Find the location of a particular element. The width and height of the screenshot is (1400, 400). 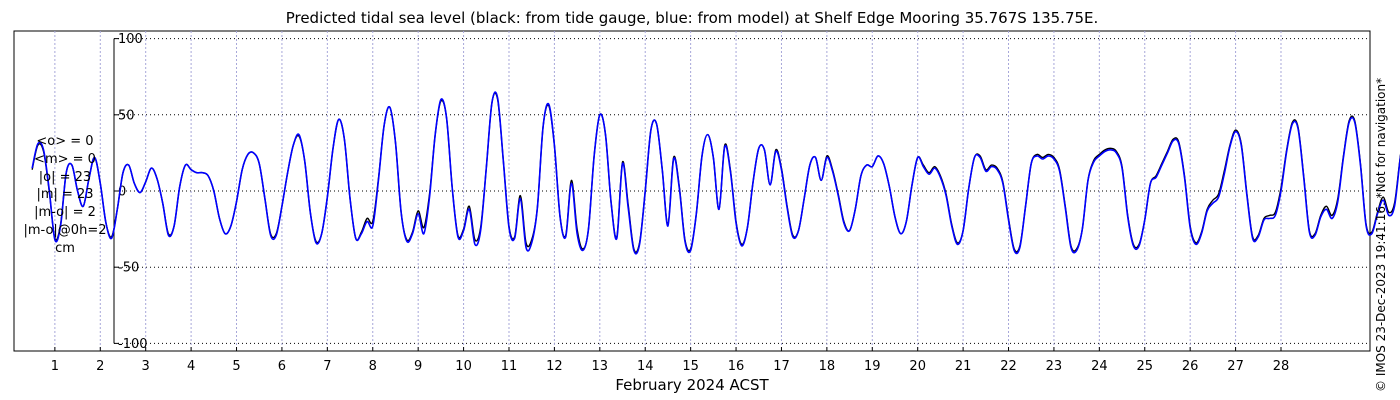

stat-abs-observed: |o| = 23 is located at coordinates (65, 177).